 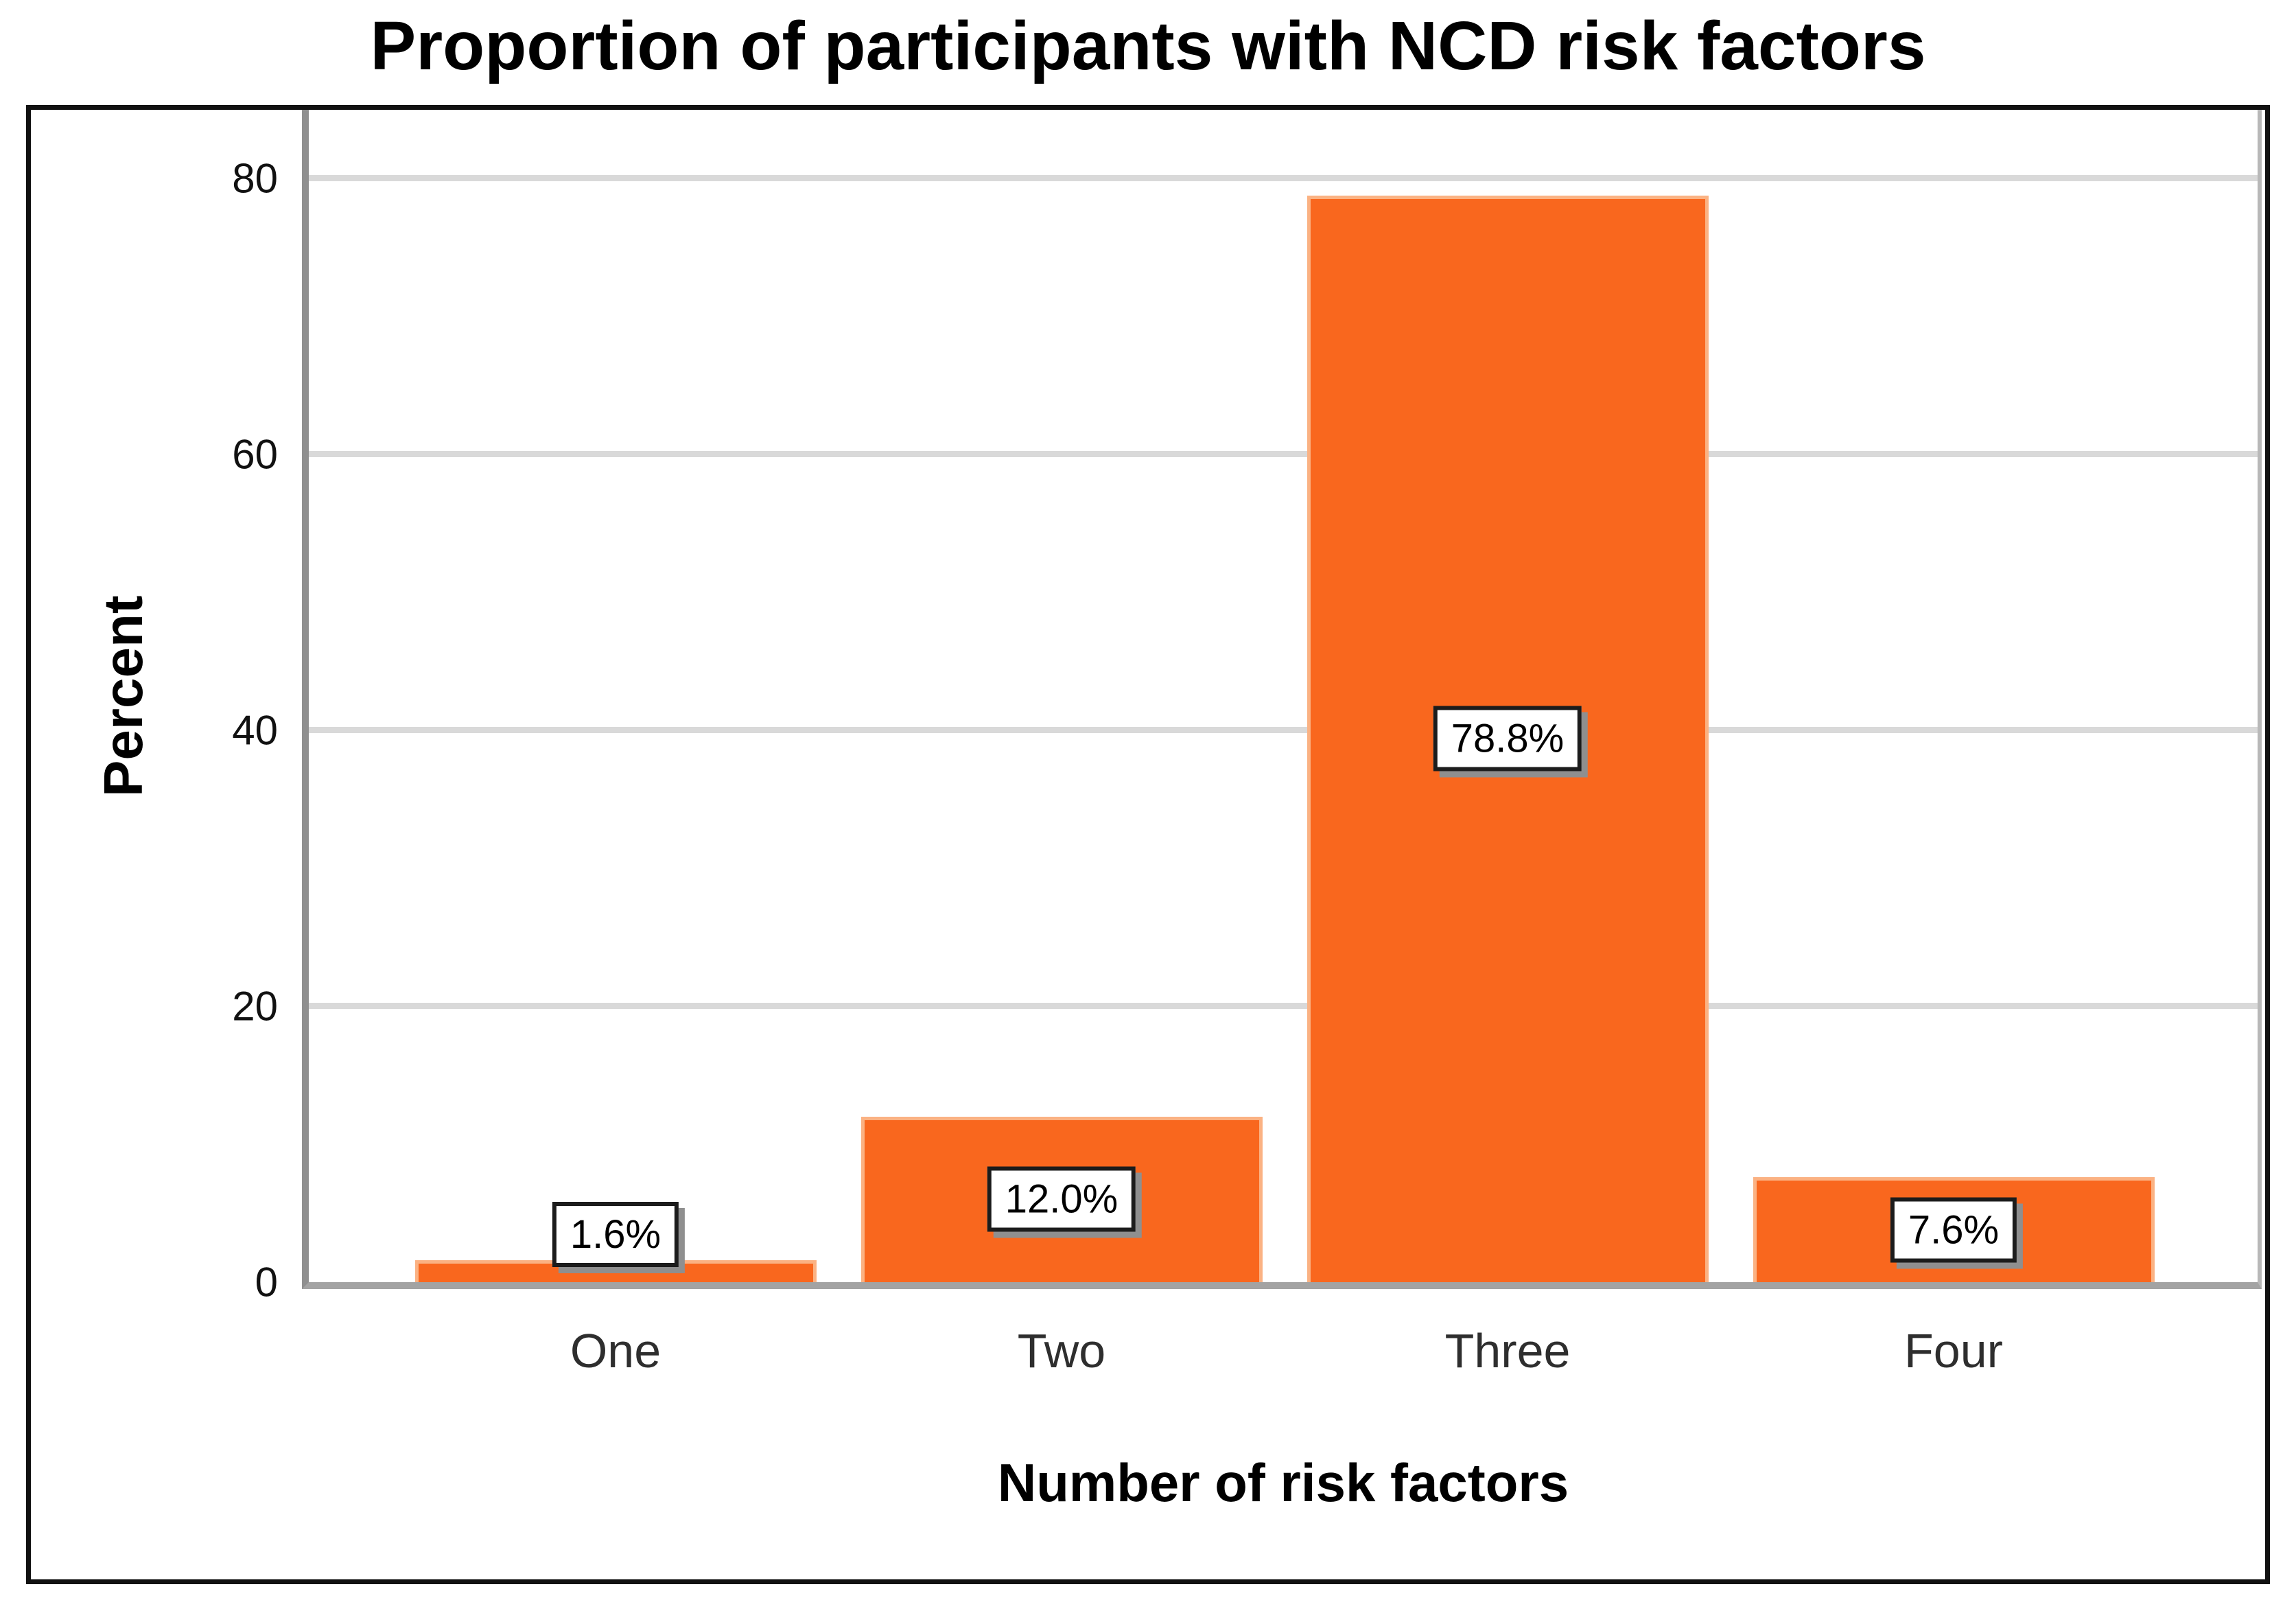 I want to click on x-category-labels: One Two Three Four, so click(x=1283, y=1350).